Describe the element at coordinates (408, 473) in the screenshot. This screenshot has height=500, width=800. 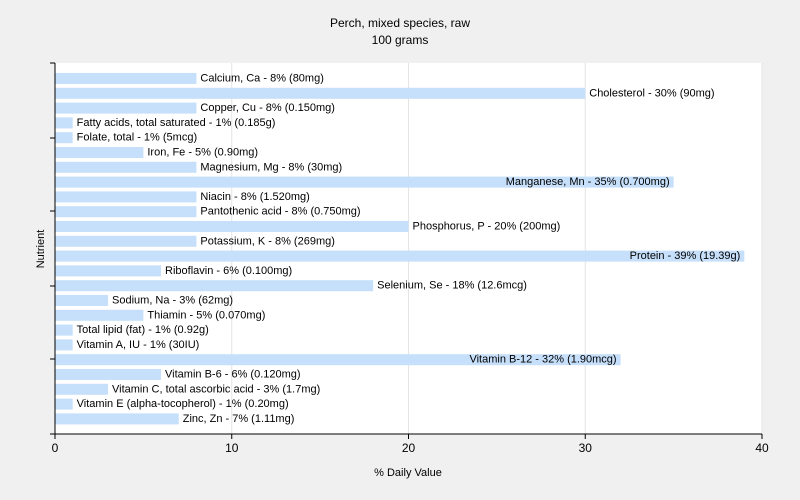
I see `x-axis-label: % Daily Value` at that location.